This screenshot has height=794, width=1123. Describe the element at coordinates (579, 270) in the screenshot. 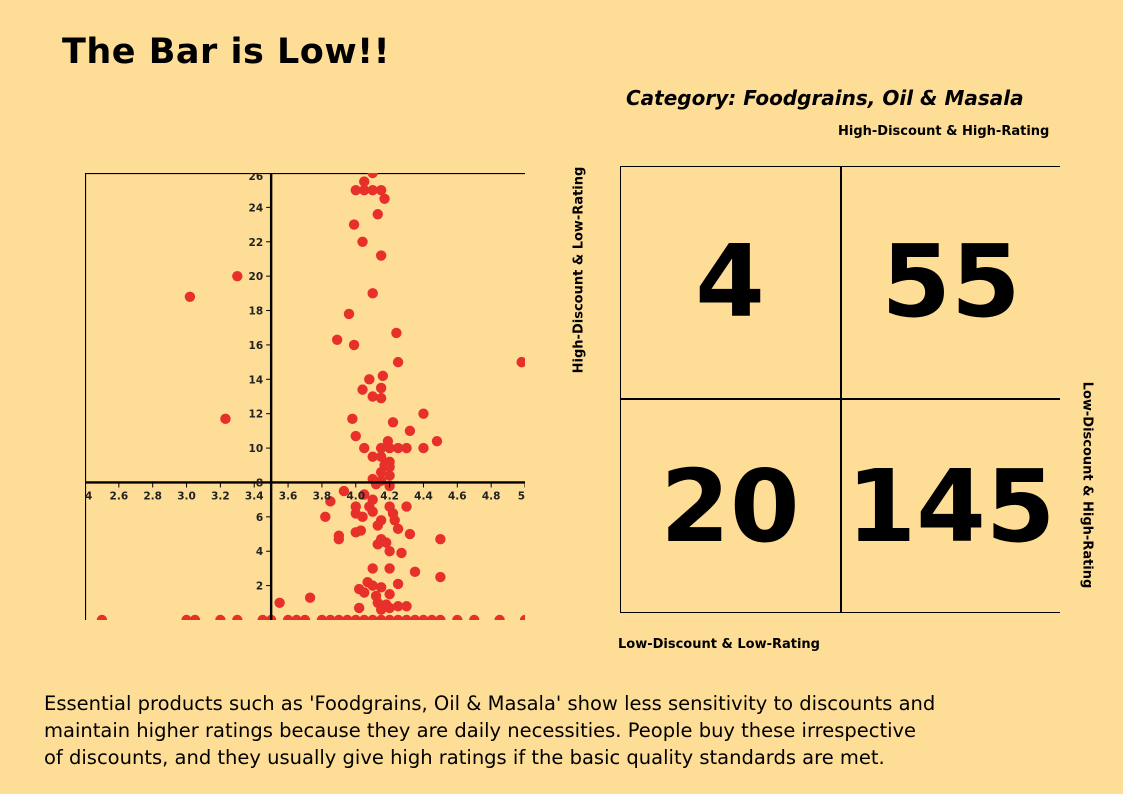

I see `quadrant-label-left: High-Discount & Low-Rating` at that location.